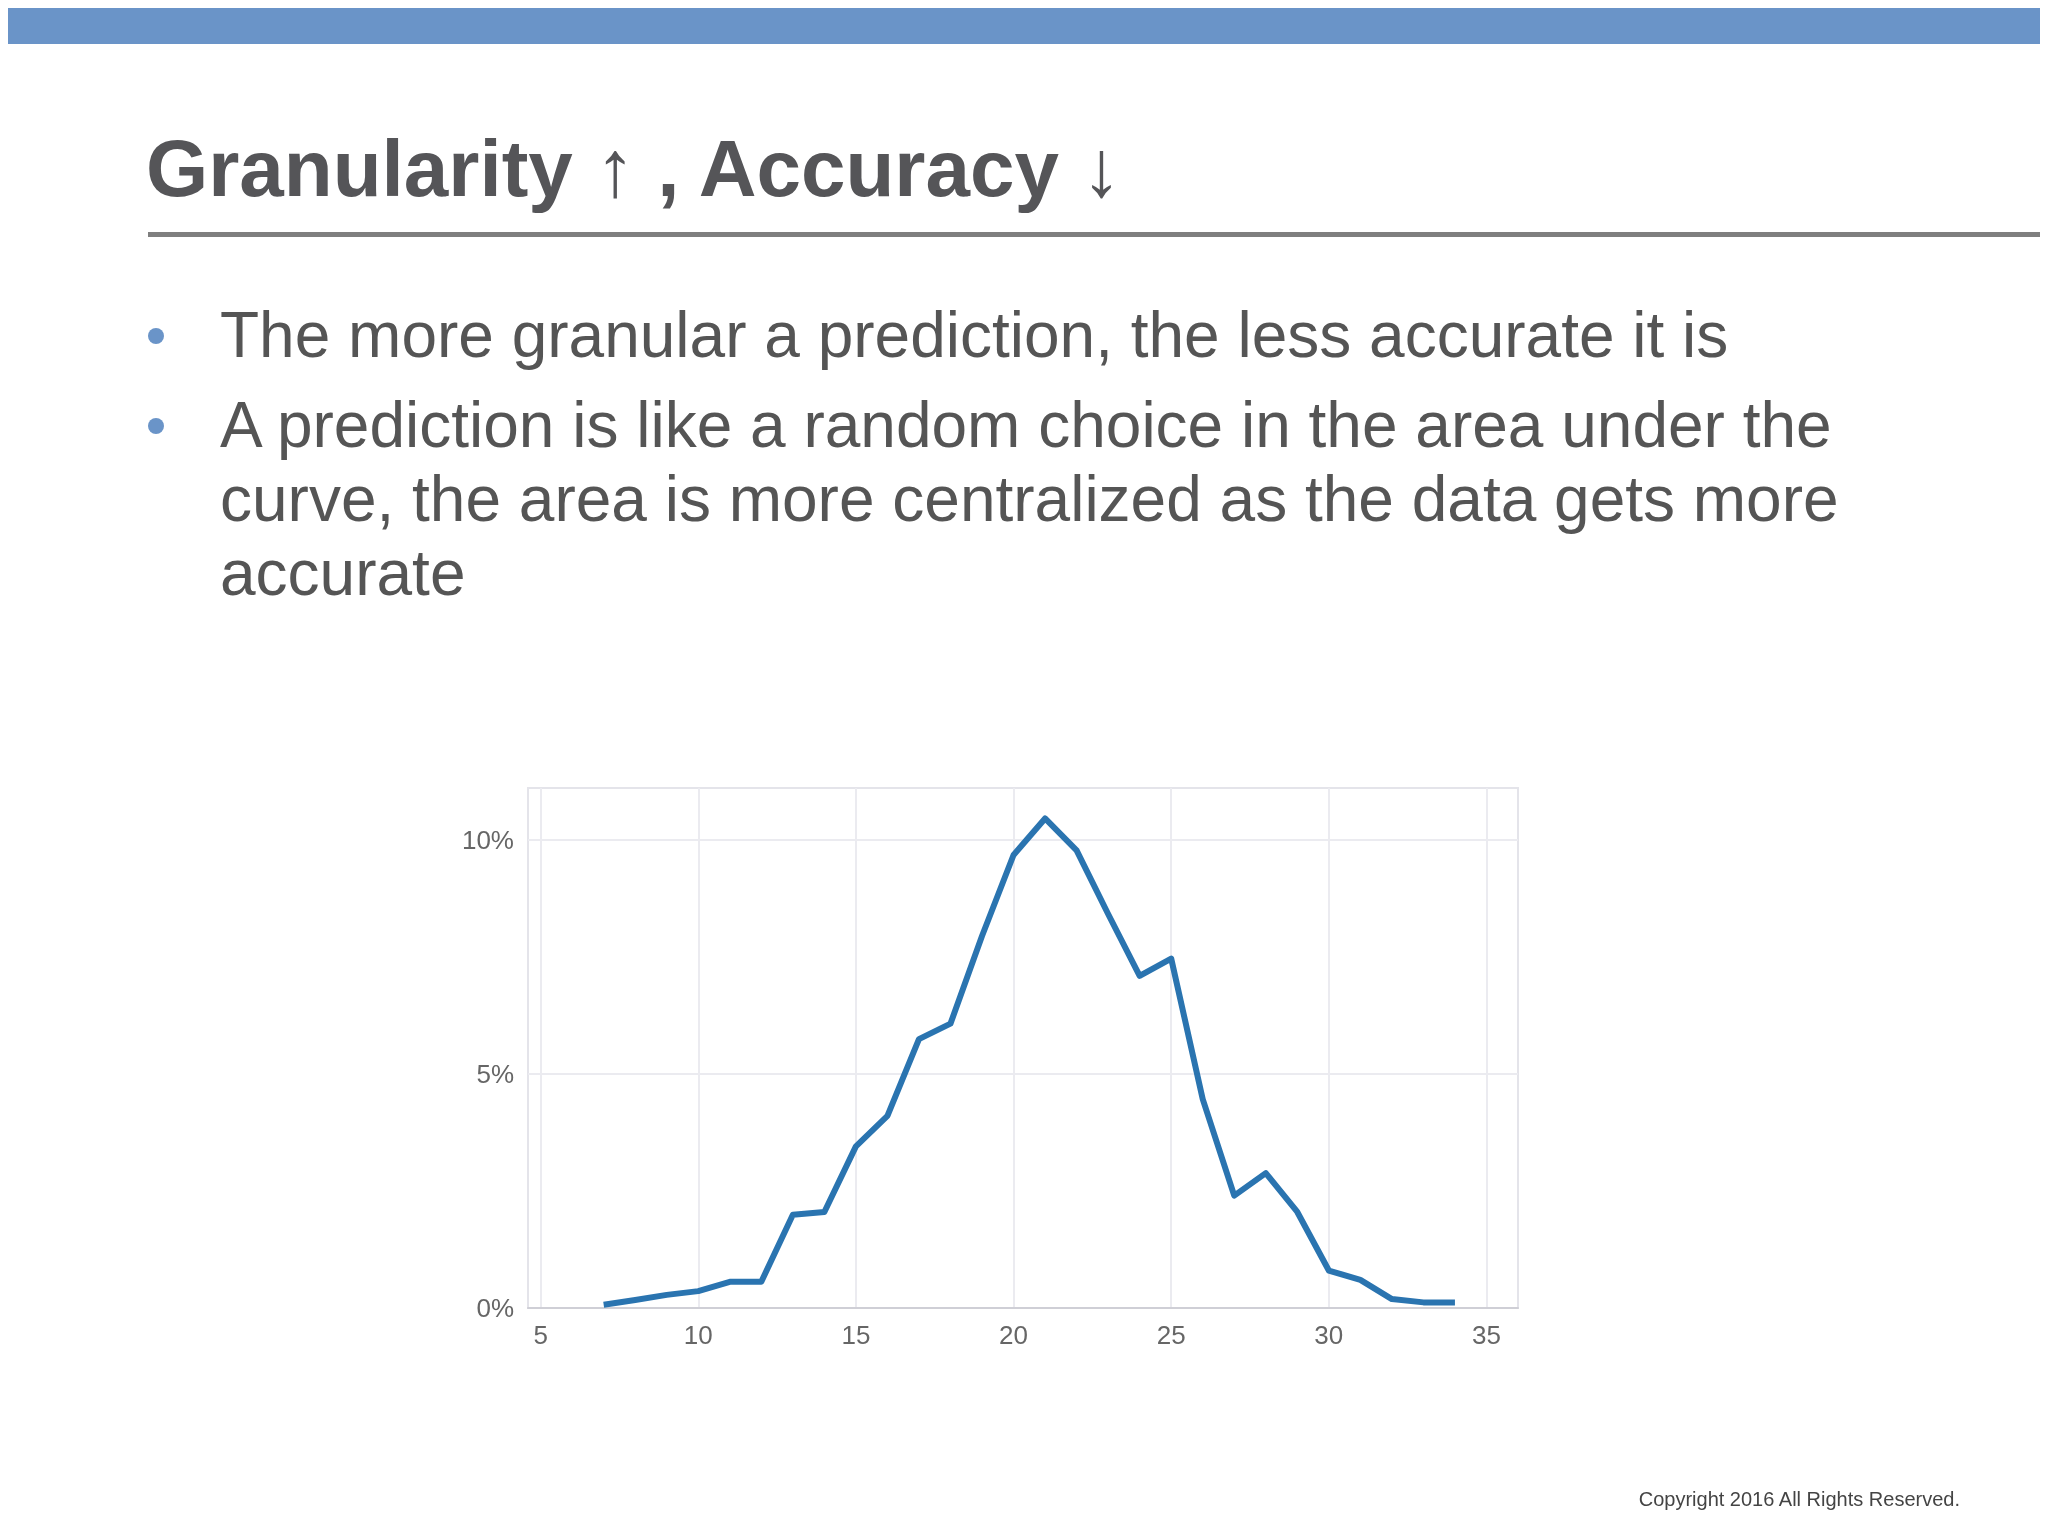 This screenshot has width=2048, height=1536. I want to click on y-tick-label: 10%, so click(487, 839).